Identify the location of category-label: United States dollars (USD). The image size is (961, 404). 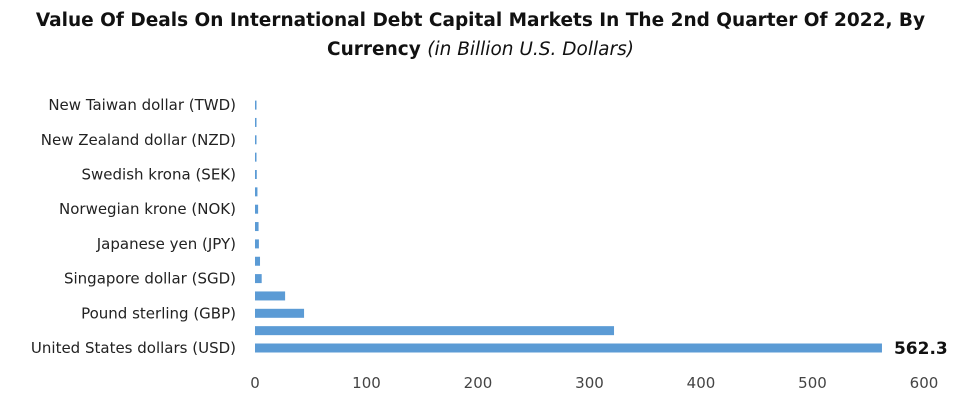
(133, 348).